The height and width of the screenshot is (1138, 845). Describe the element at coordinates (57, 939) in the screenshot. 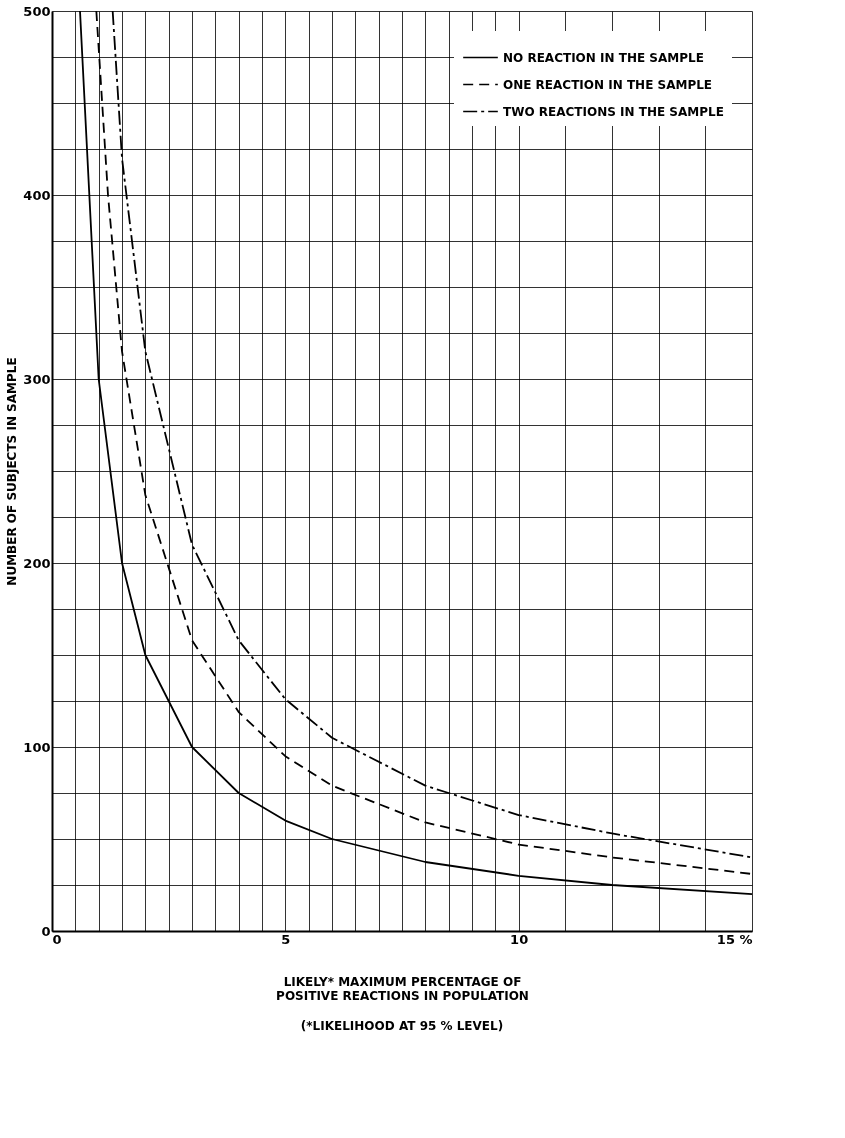

I see `x-tick-label: 0` at that location.